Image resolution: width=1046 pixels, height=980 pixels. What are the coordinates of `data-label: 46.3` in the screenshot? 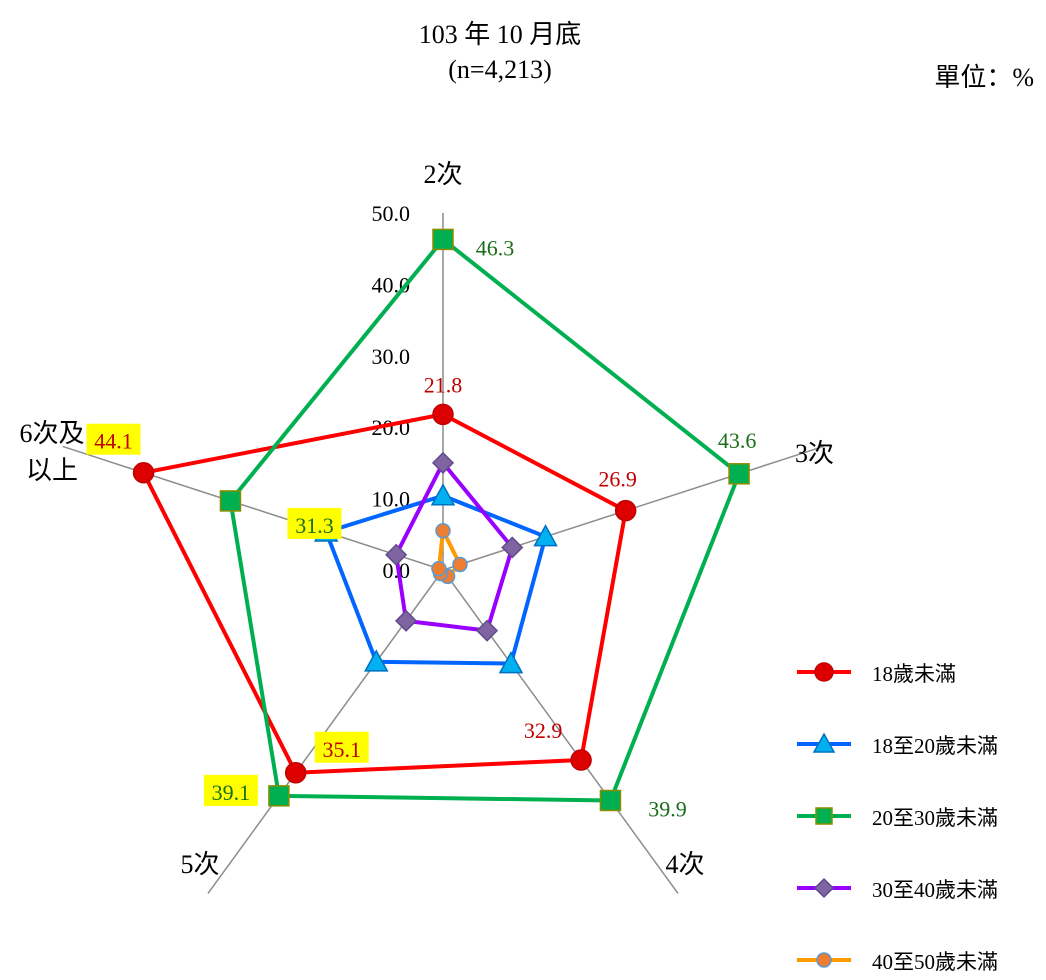 It's located at (495, 247).